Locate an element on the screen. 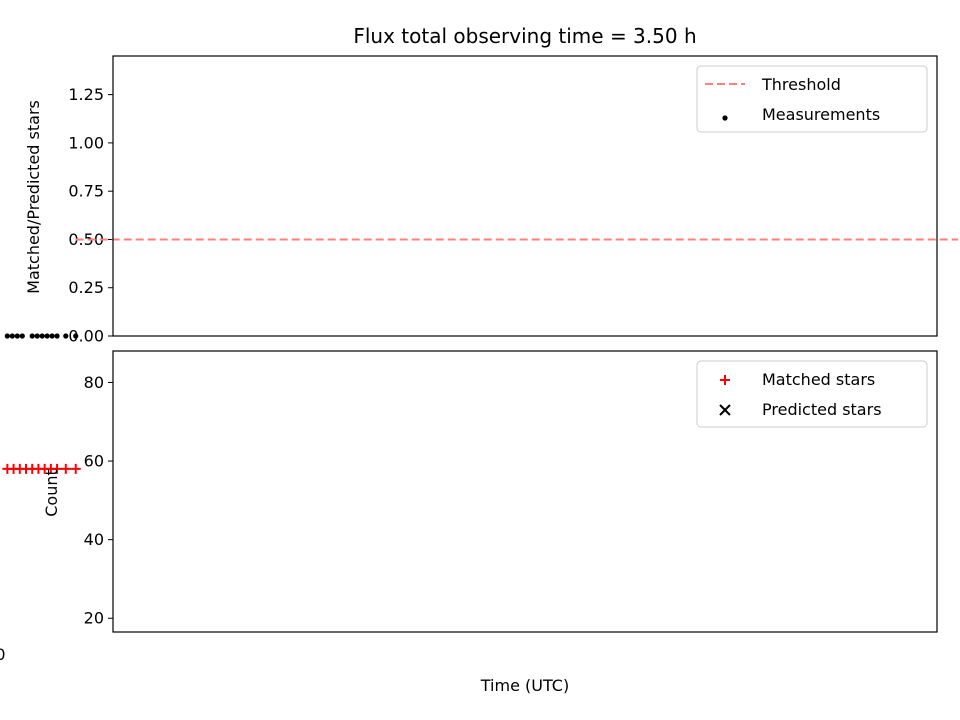 This screenshot has height=720, width=960. y-tick-label: 0.00 is located at coordinates (86, 336).